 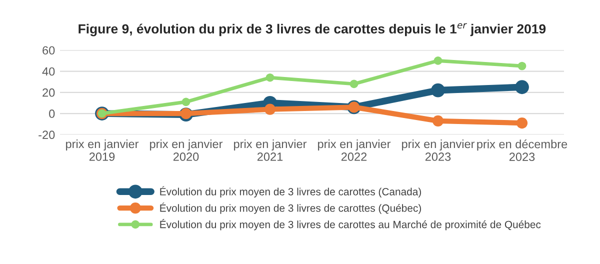 I want to click on x-tick-label: prix en janvier 2020, so click(x=186, y=150).